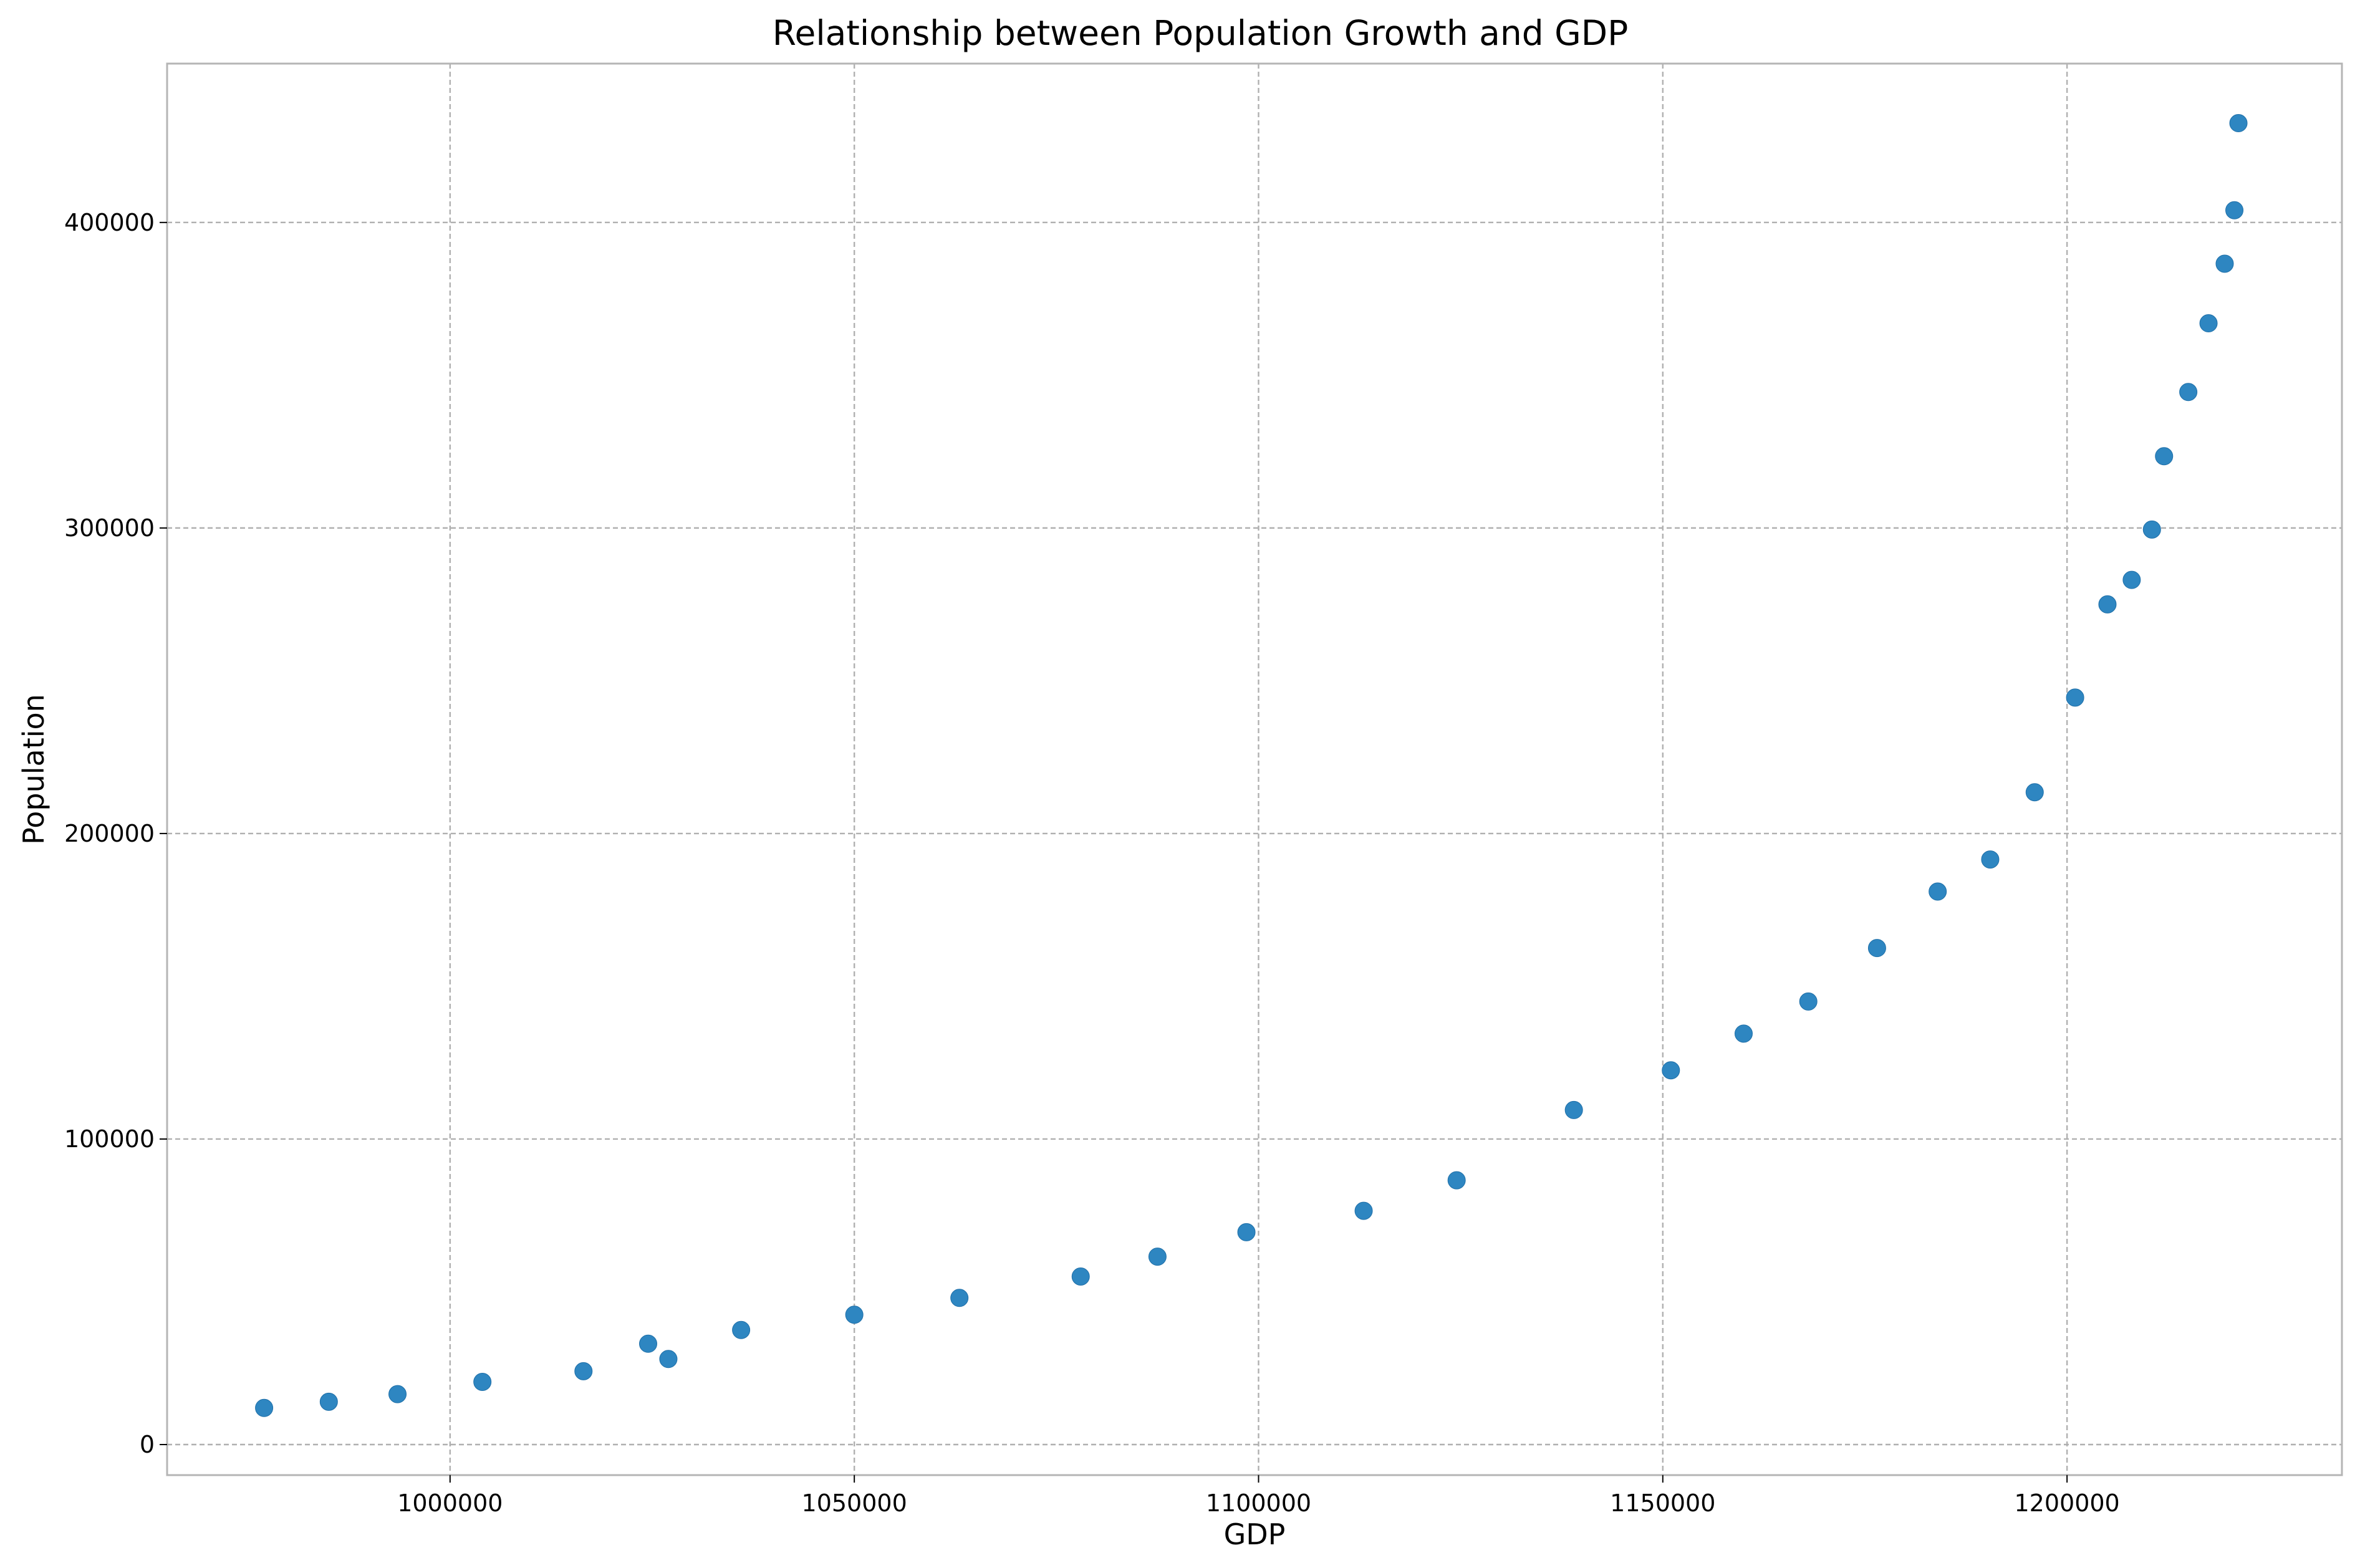 The image size is (2360, 1568). I want to click on y-axis-title: Population, so click(34, 769).